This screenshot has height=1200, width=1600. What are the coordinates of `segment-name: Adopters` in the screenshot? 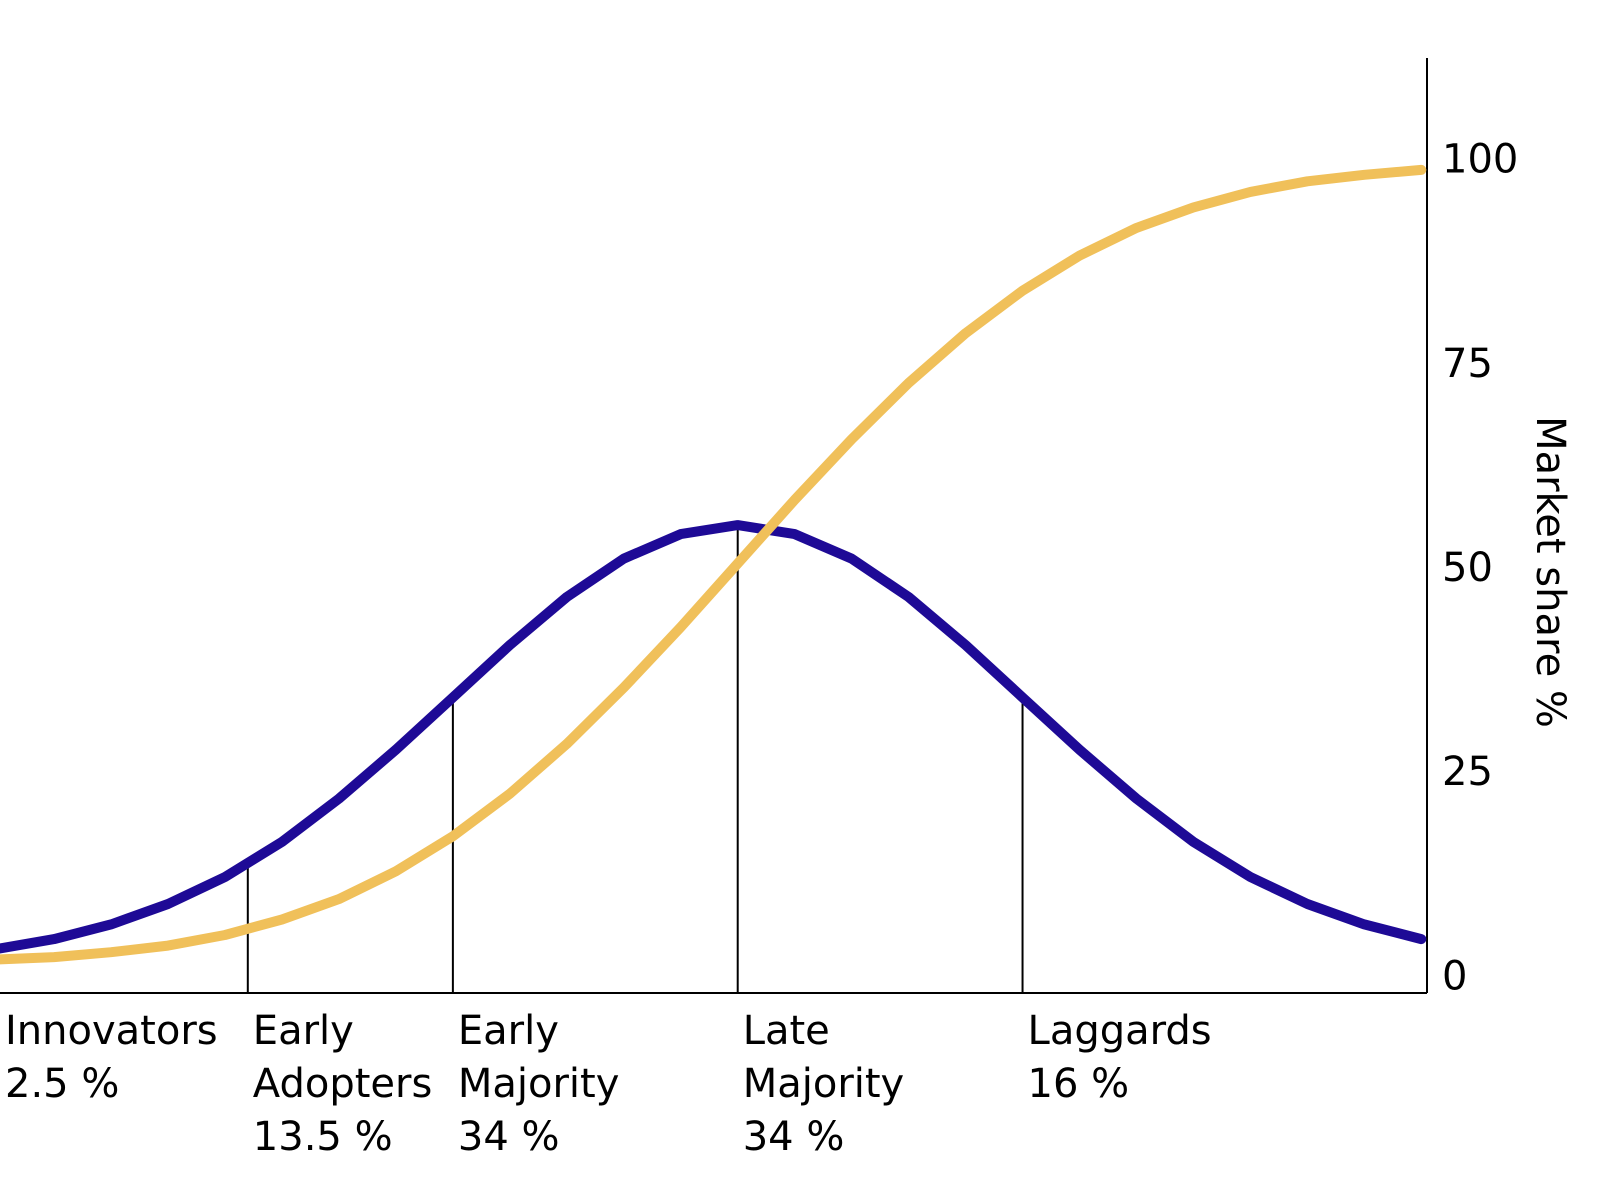 It's located at (343, 1084).